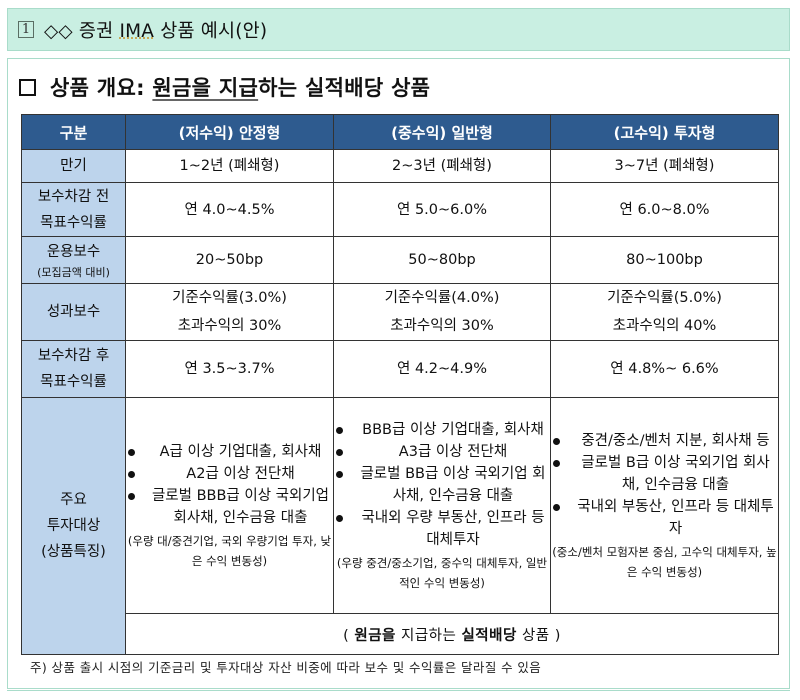  Describe the element at coordinates (442, 312) in the screenshot. I see `table-cell: 기준수익률(4.0%) 초과수익의 30%` at that location.